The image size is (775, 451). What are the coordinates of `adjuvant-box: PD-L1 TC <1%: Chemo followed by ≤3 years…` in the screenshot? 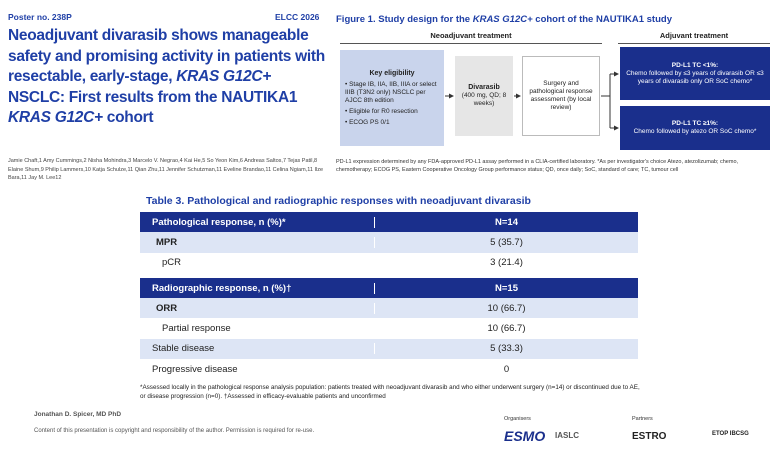 It's located at (695, 73).